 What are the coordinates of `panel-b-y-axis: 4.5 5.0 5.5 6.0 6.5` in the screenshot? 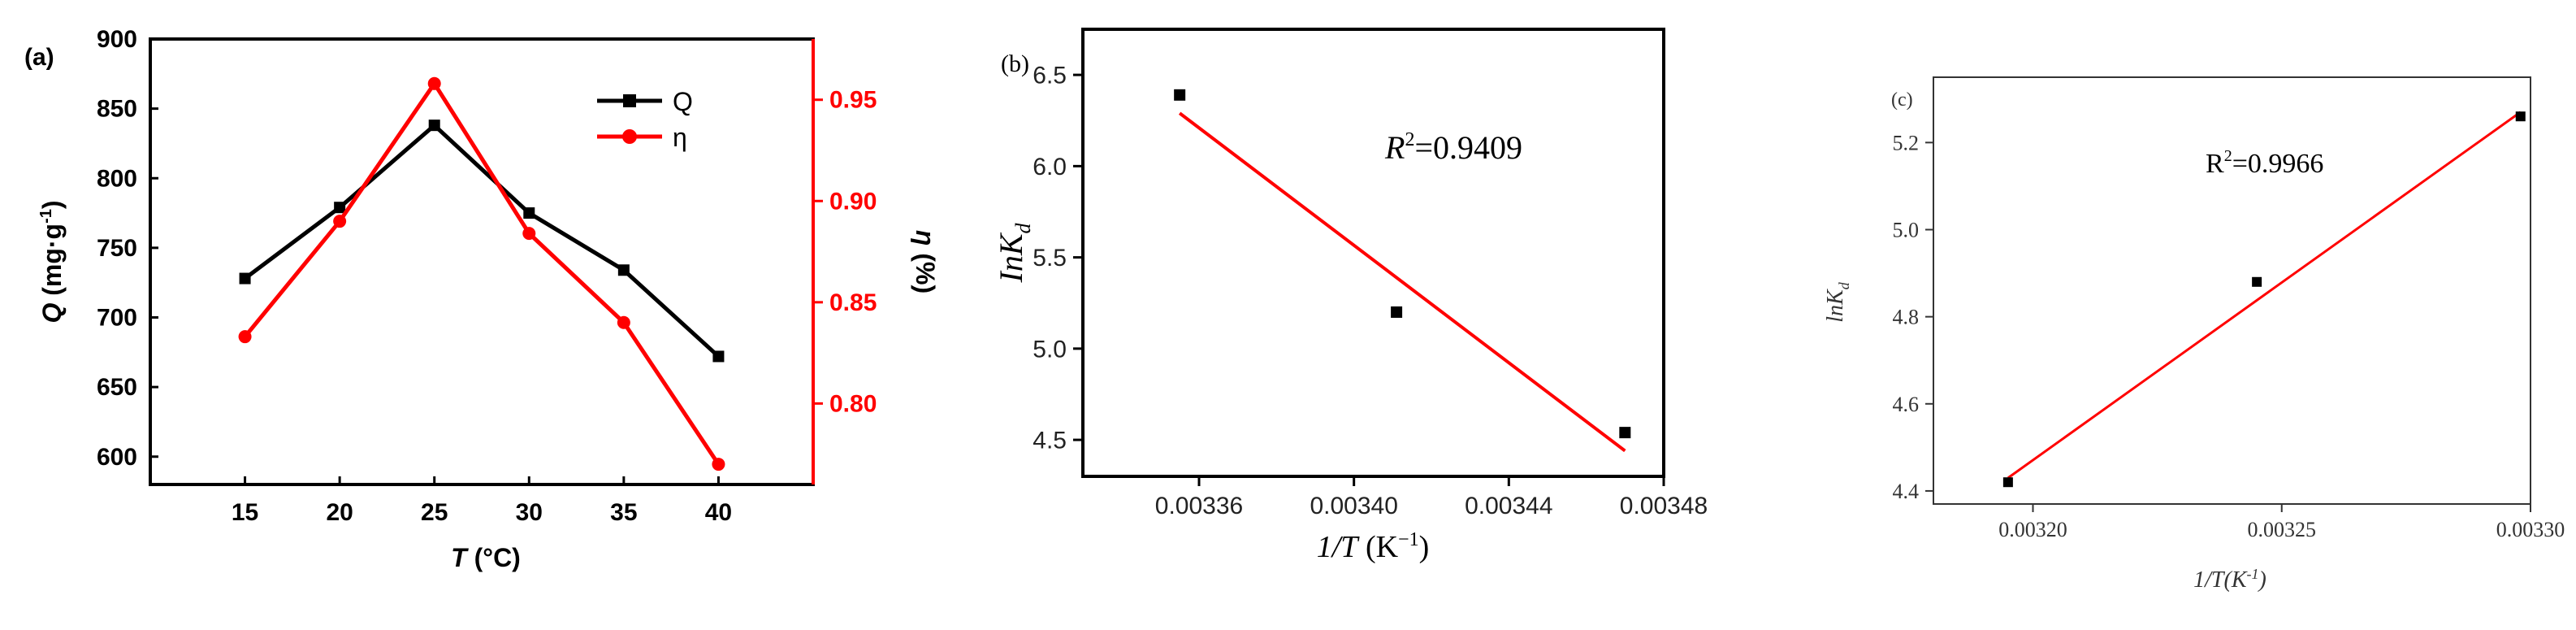 It's located at (1058, 258).